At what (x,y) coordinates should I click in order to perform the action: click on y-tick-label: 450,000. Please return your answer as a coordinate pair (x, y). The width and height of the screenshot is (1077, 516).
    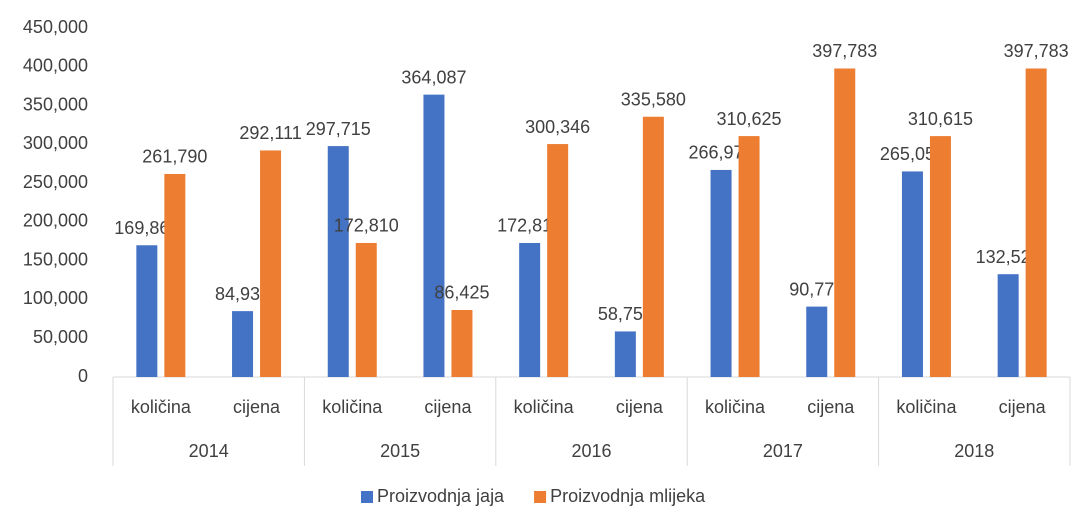
    Looking at the image, I should click on (55, 27).